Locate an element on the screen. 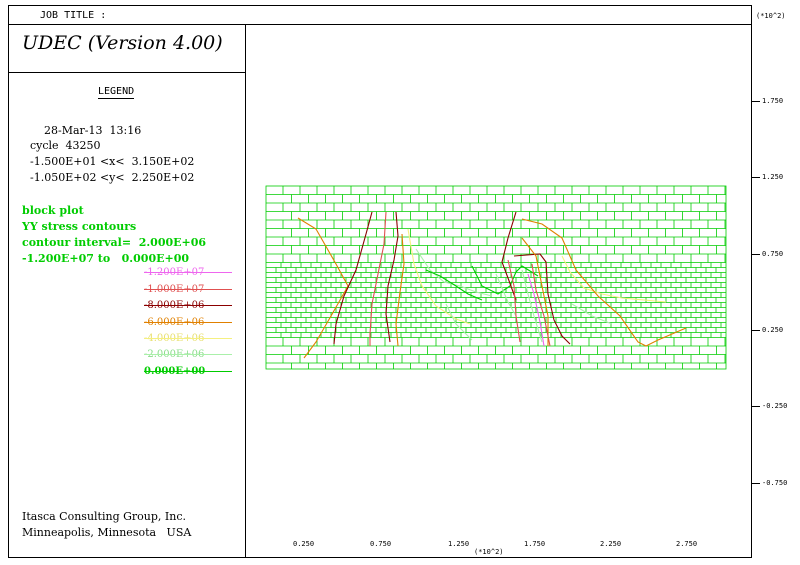  company-location: Minneapolis, Minnesota USA is located at coordinates (107, 532).